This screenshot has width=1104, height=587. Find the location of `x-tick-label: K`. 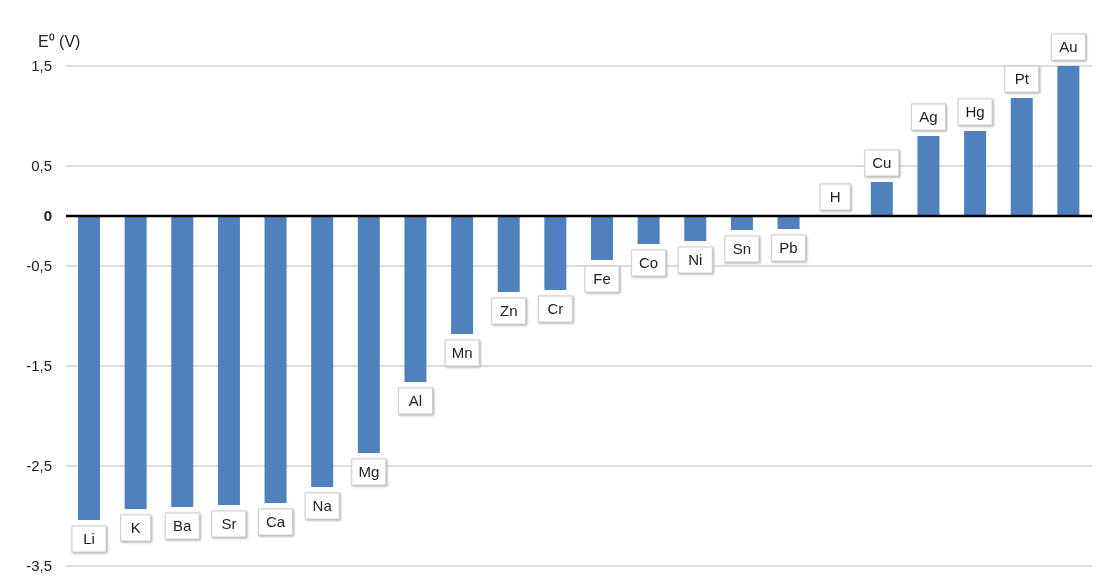

x-tick-label: K is located at coordinates (135, 527).